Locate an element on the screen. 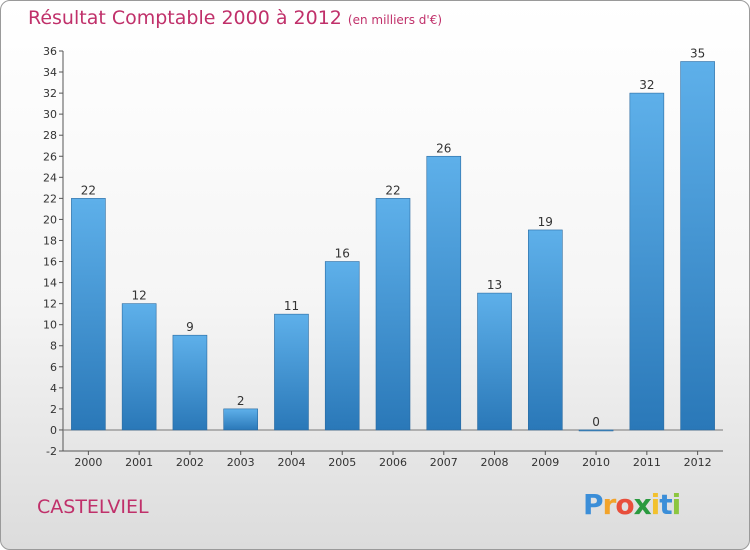 This screenshot has width=750, height=550. value-label: 26 is located at coordinates (443, 148).